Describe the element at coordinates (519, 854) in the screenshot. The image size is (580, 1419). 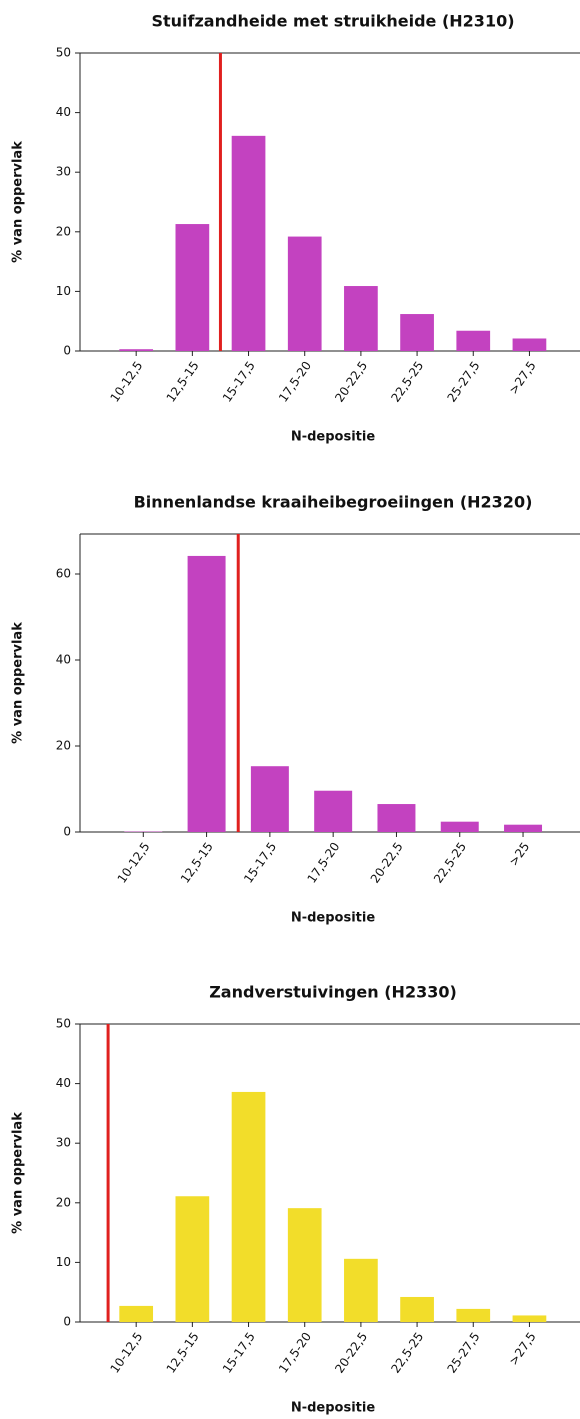
I see `x-tick-label: >25` at that location.